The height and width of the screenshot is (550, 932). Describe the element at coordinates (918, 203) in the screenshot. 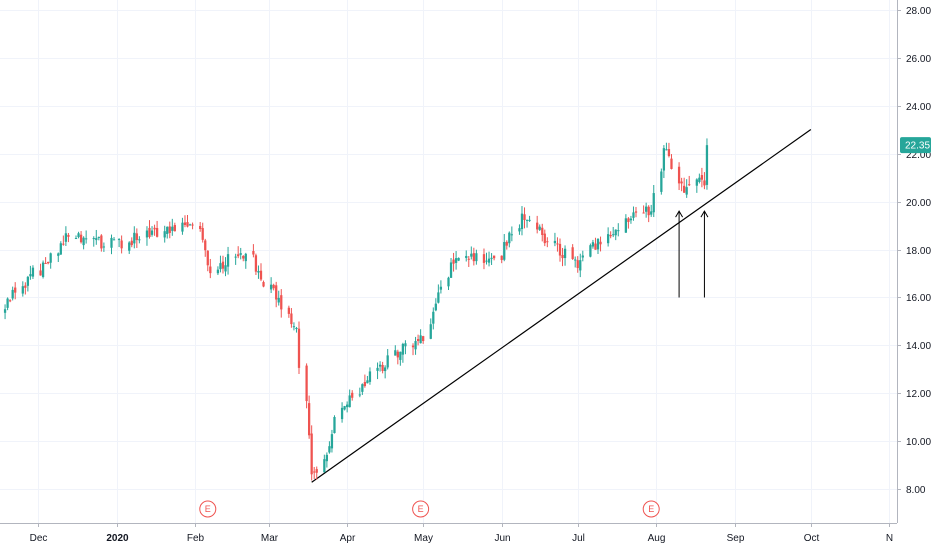

I see `y-tick-label: 20.00` at that location.